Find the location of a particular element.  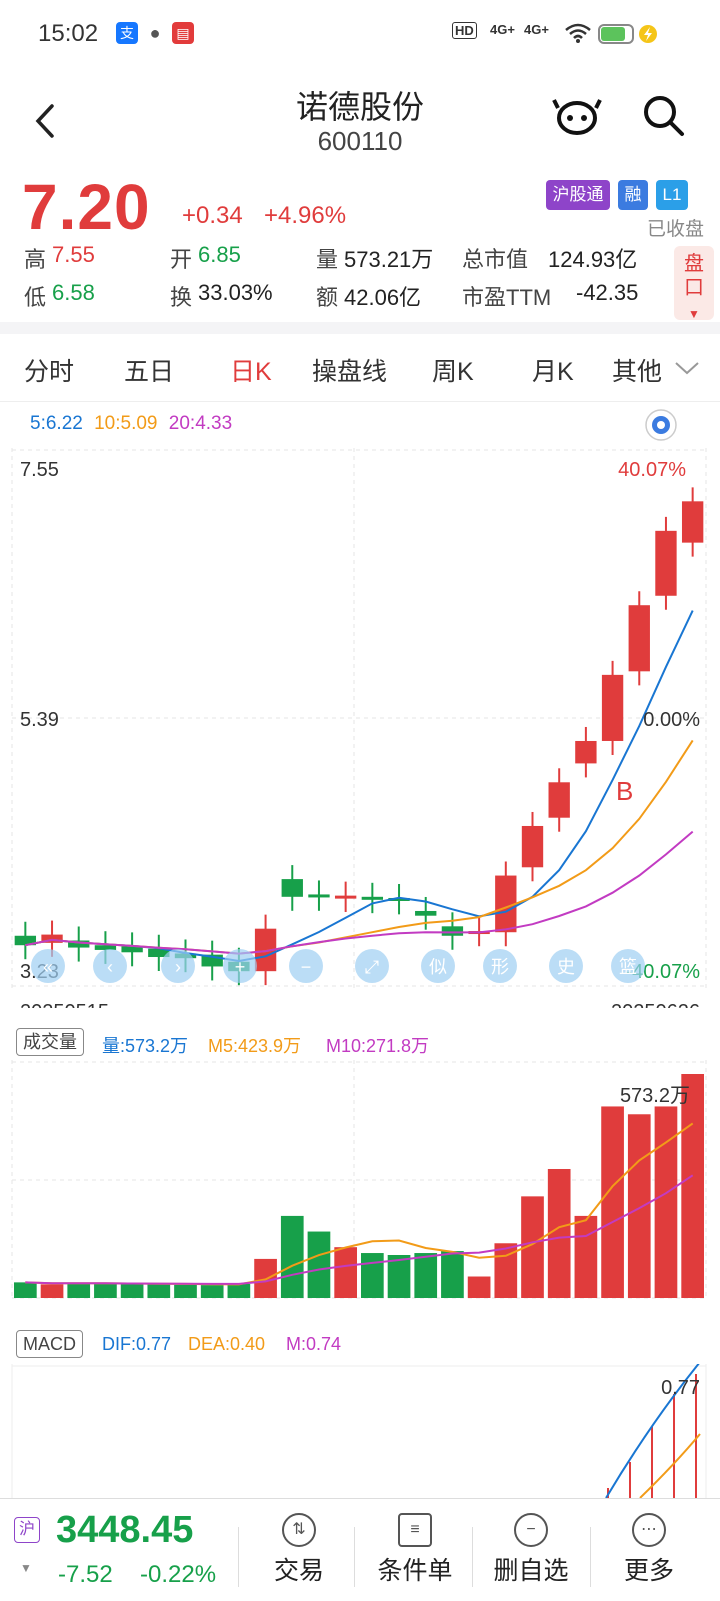

remove-favorite-button: − 删自选 is located at coordinates (531, 1550).